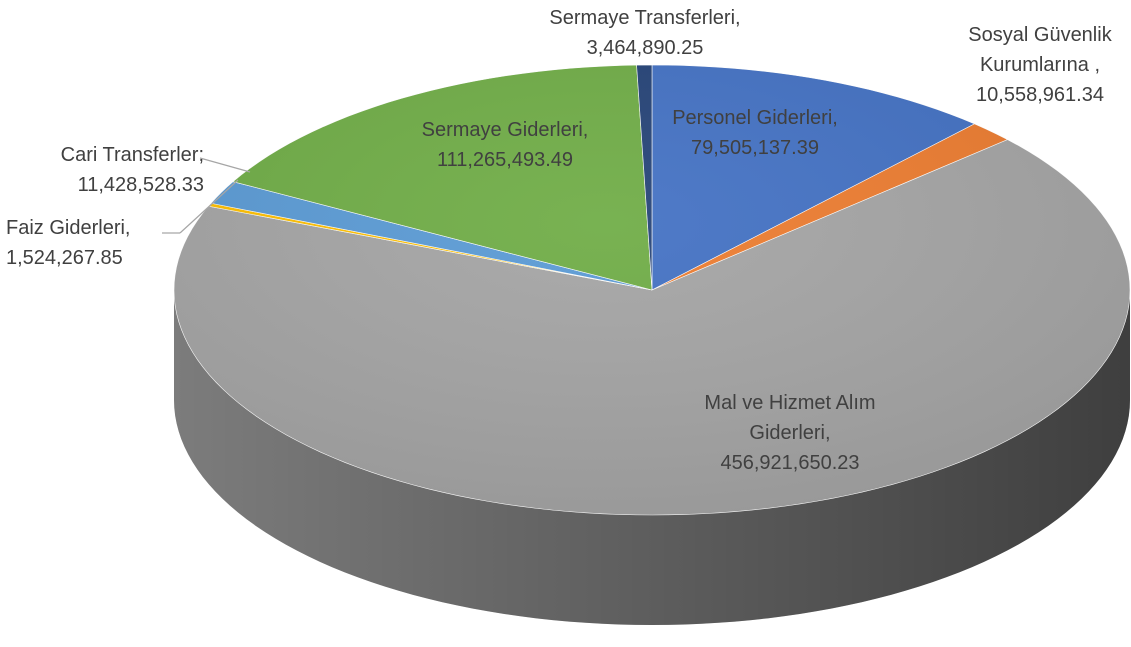  What do you see at coordinates (645, 18) in the screenshot?
I see `category-name: Sermaye Transferleri,` at bounding box center [645, 18].